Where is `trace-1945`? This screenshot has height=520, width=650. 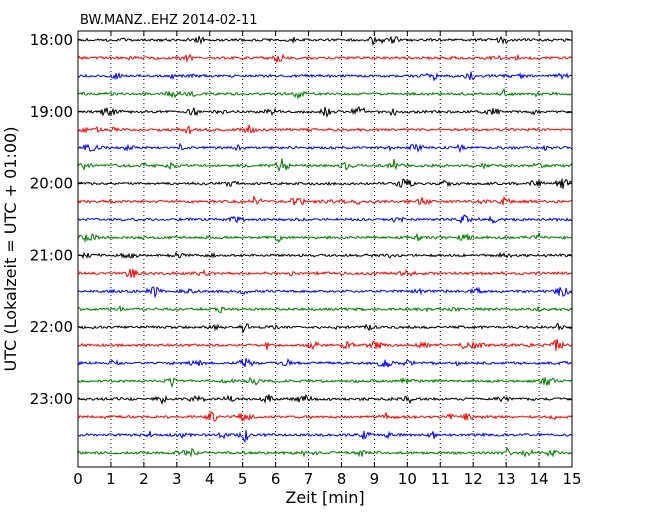 trace-1945 is located at coordinates (325, 165).